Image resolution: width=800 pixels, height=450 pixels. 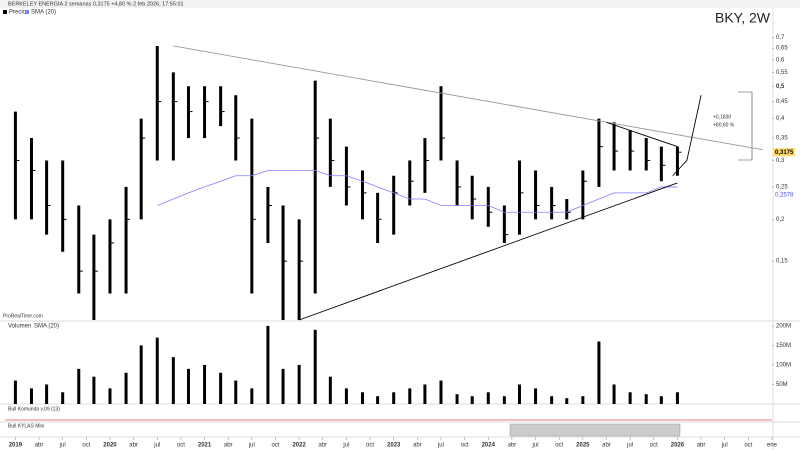 I want to click on y-tick-label: 0,35, so click(x=782, y=139).